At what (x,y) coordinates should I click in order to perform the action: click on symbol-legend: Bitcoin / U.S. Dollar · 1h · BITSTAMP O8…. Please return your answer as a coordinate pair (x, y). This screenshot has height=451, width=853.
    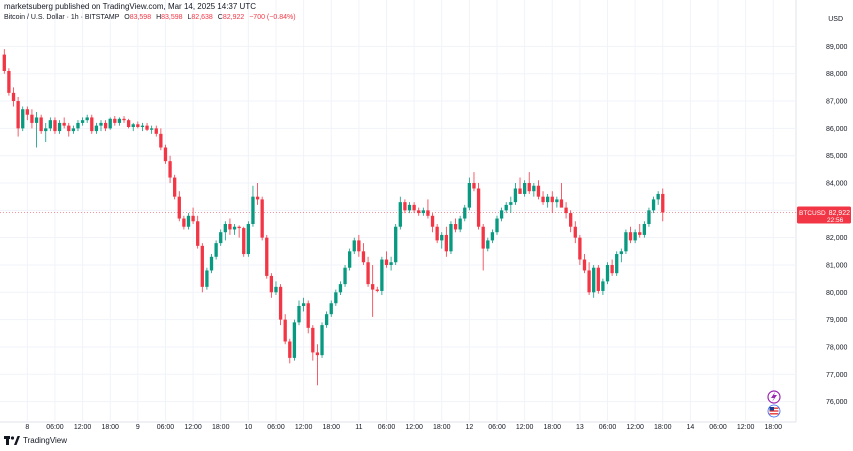
    Looking at the image, I should click on (150, 17).